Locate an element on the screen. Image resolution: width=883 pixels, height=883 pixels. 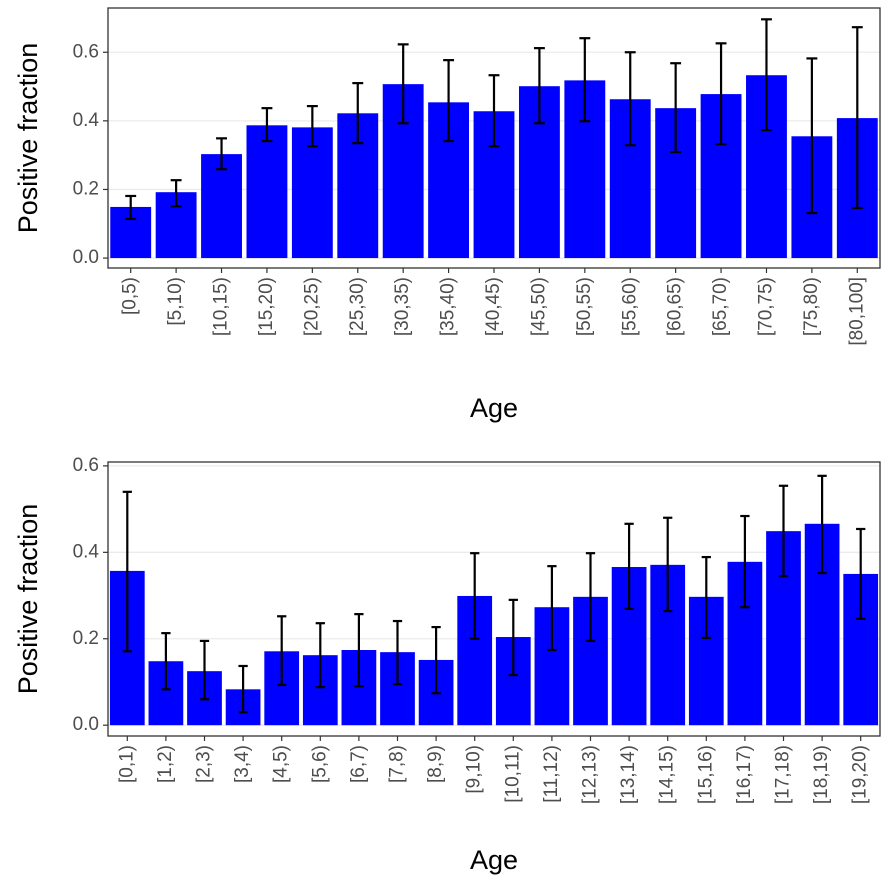
x-tick-label: [15,20) is located at coordinates (266, 306).